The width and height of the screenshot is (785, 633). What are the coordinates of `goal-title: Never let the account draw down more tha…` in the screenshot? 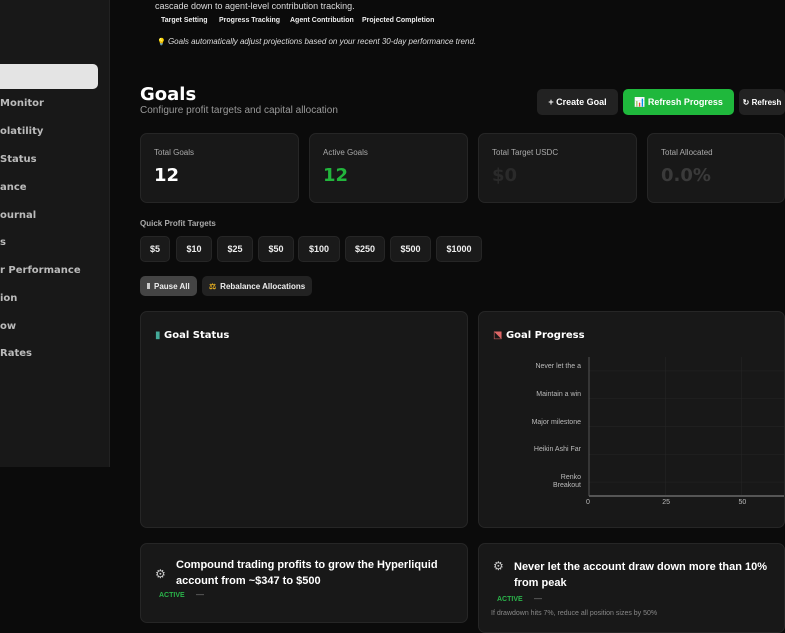 It's located at (641, 575).